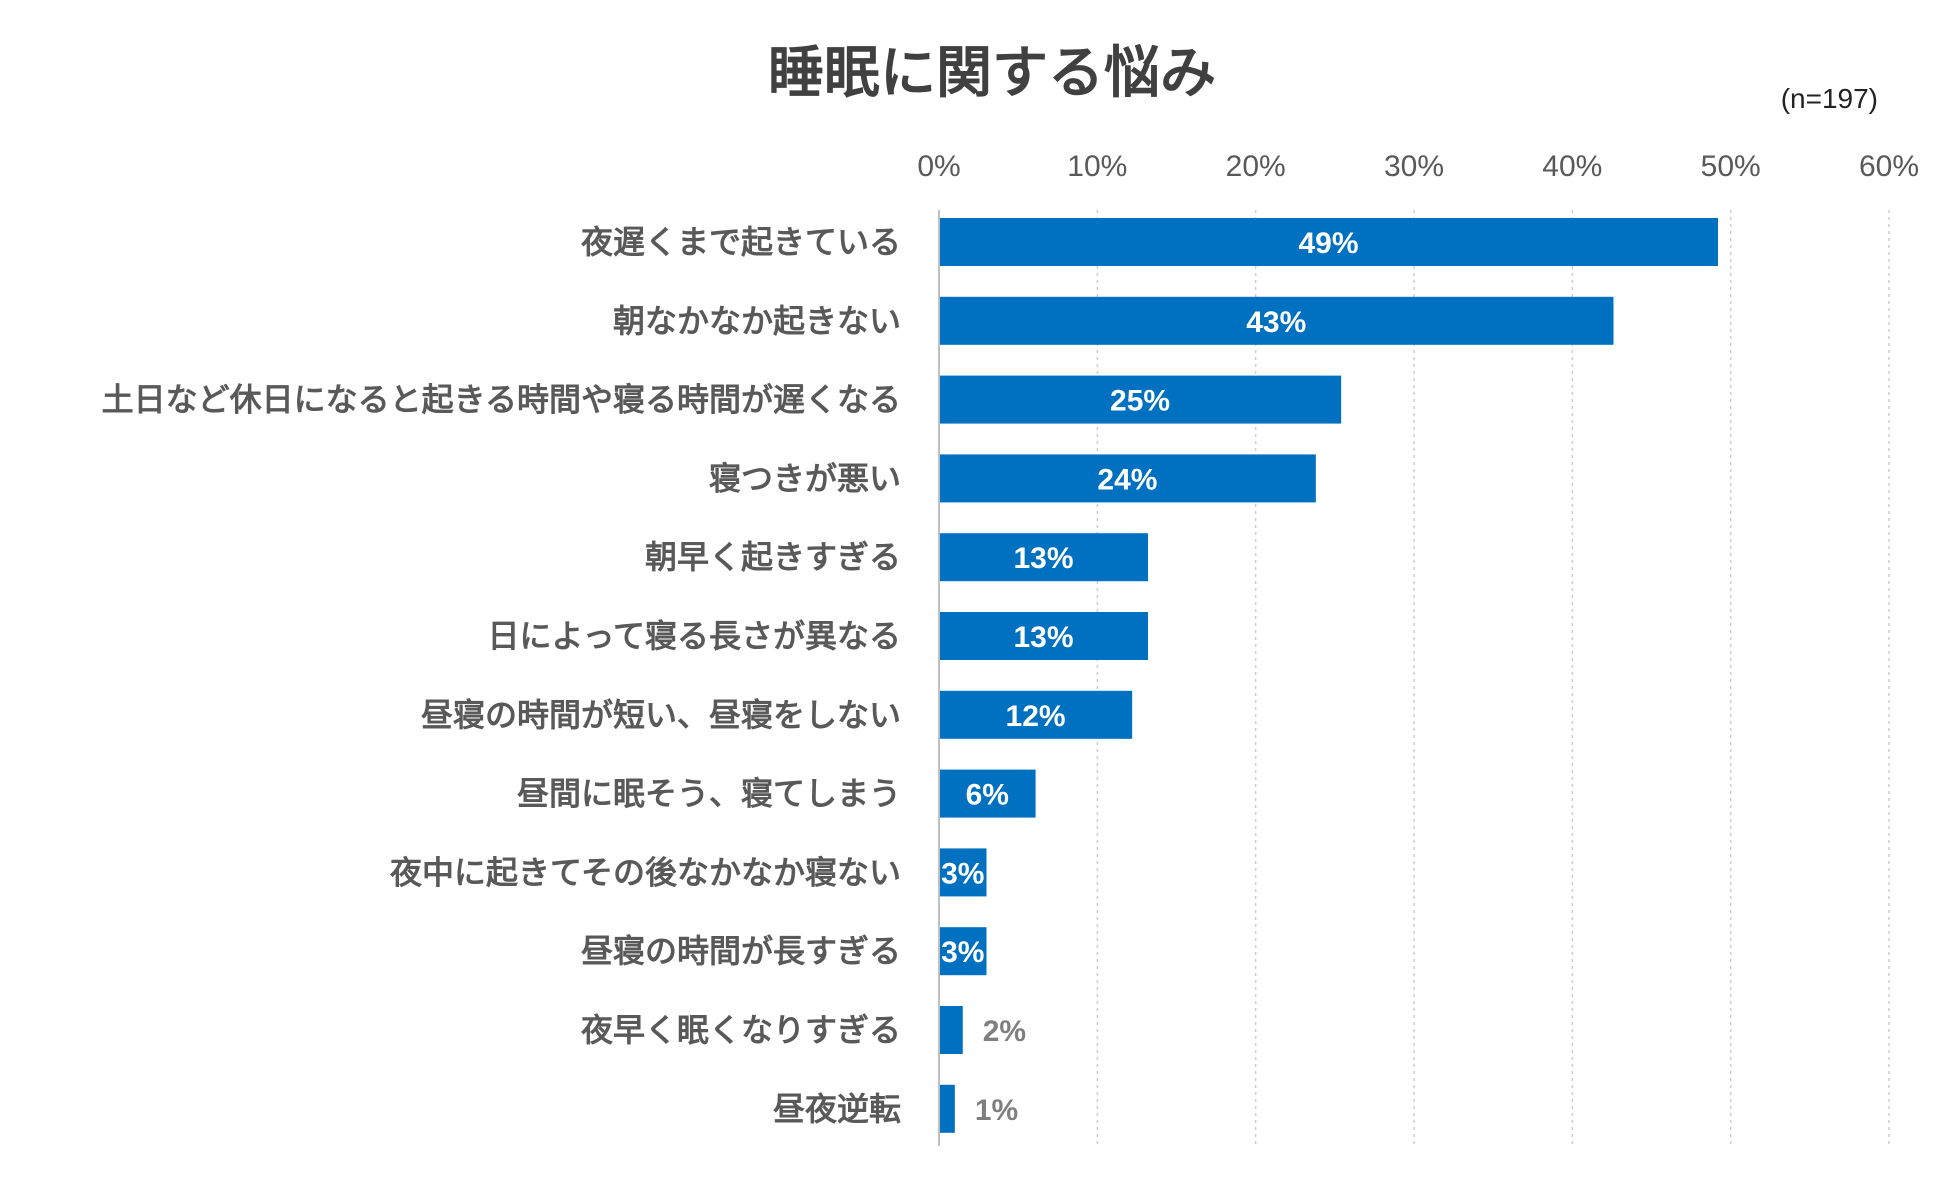  I want to click on x-tick-label: 60%, so click(1889, 166).